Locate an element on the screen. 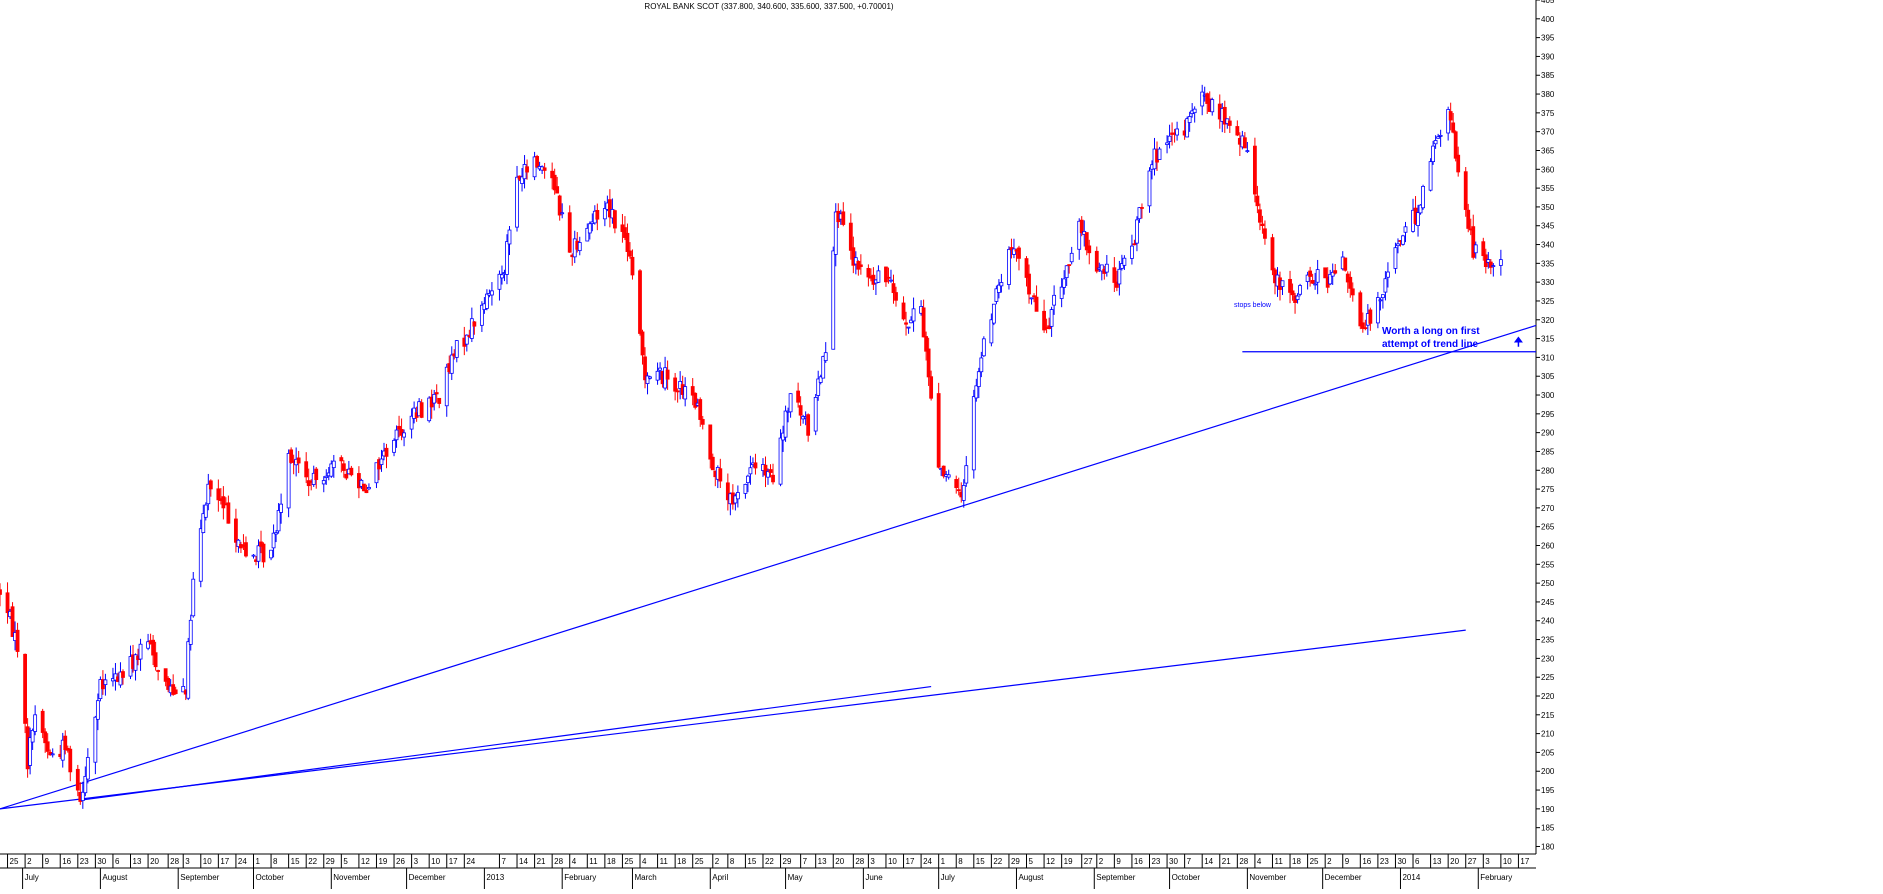 This screenshot has width=1883, height=894. date-tick-label: 10 is located at coordinates (435, 861).